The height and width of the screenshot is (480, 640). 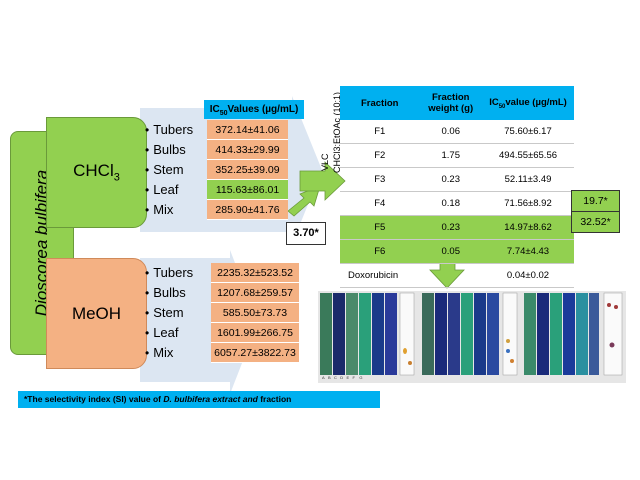 I want to click on table-row: F4 0.18 71.56±8.92, so click(x=457, y=203).